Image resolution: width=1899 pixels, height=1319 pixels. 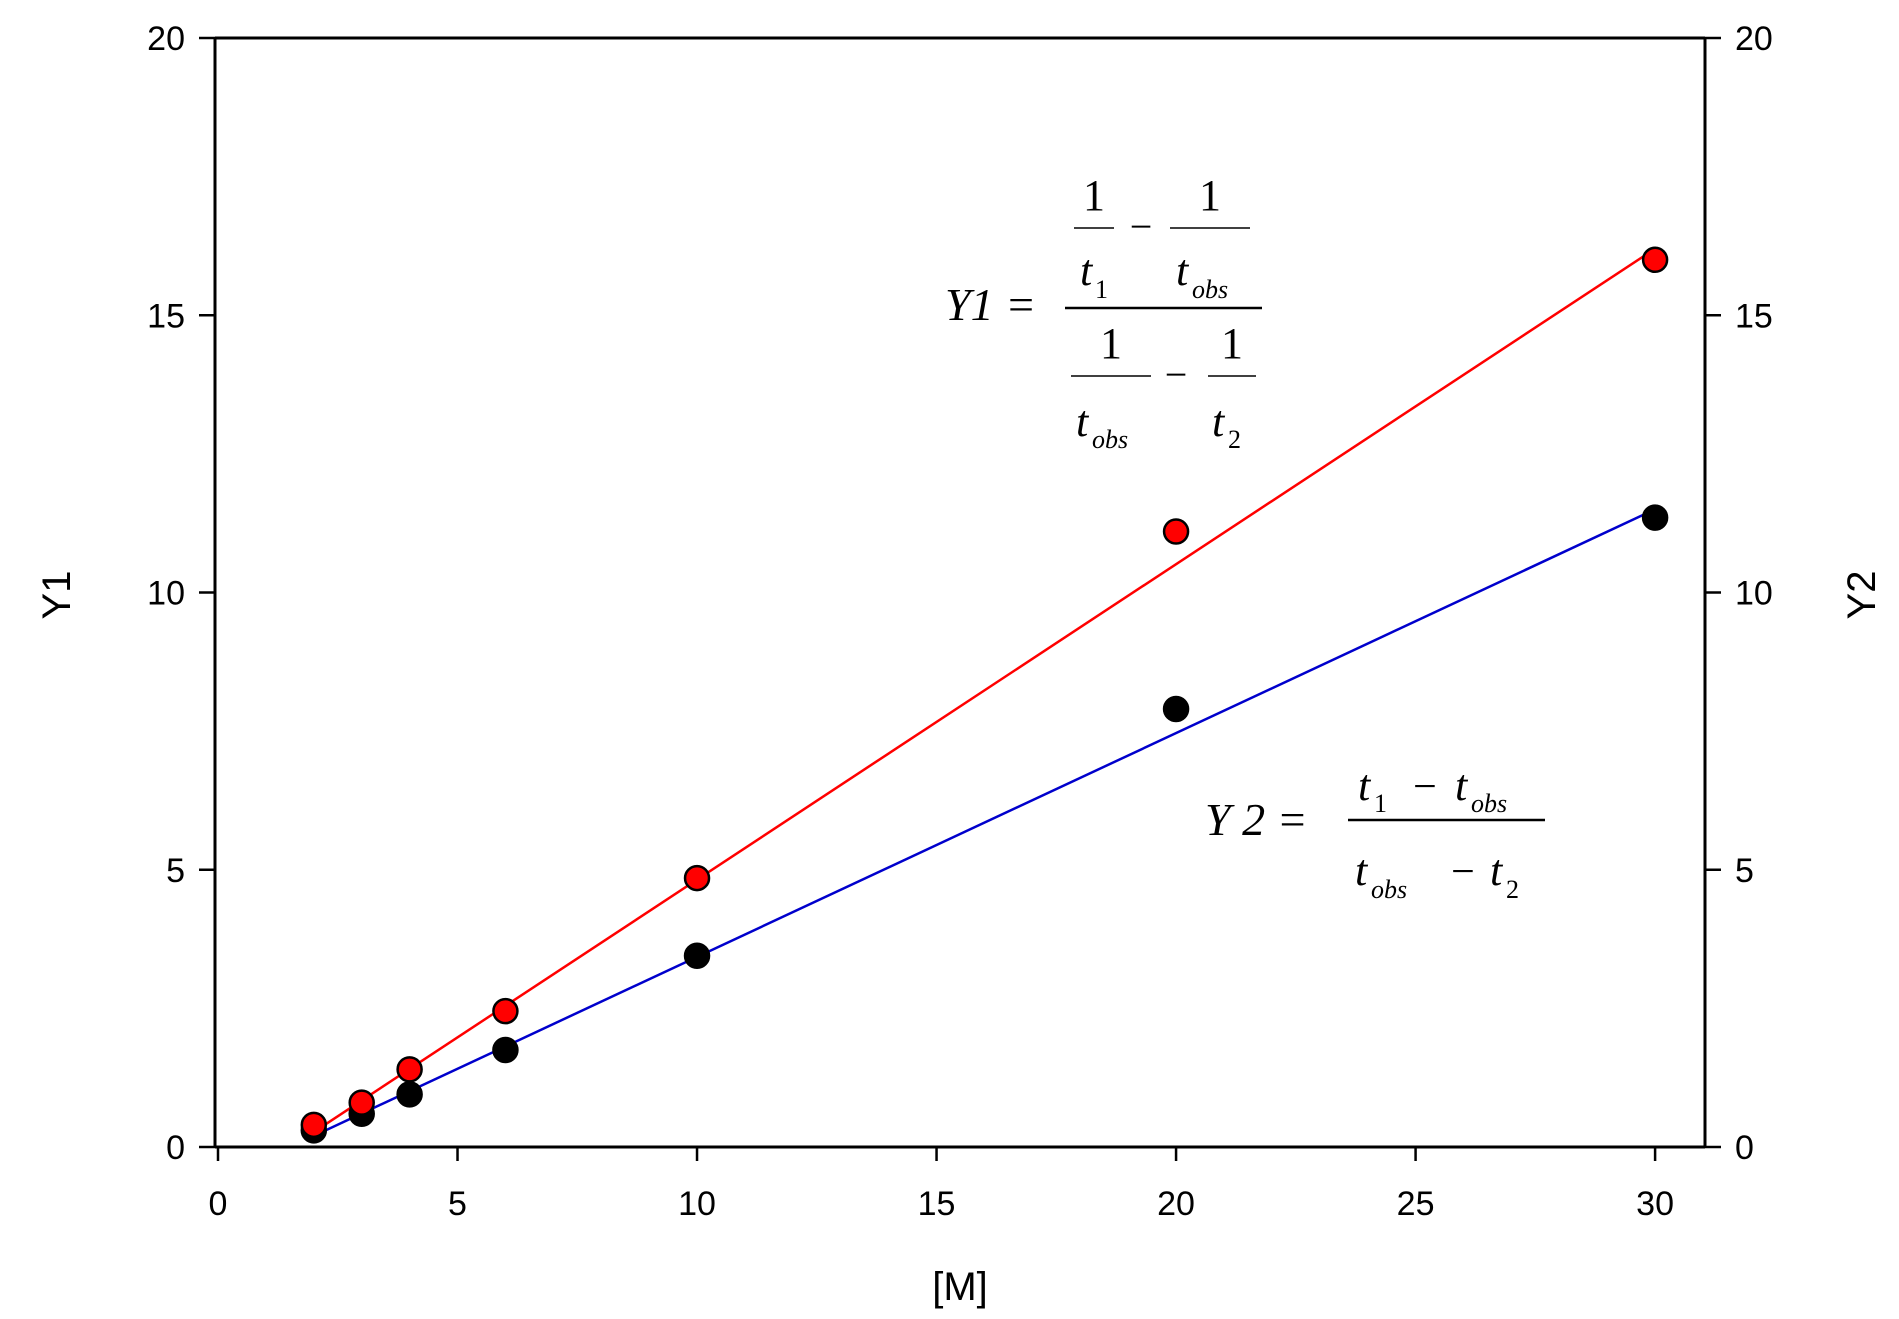 I want to click on y2-eq-num-b: t, so click(x=1462, y=785).